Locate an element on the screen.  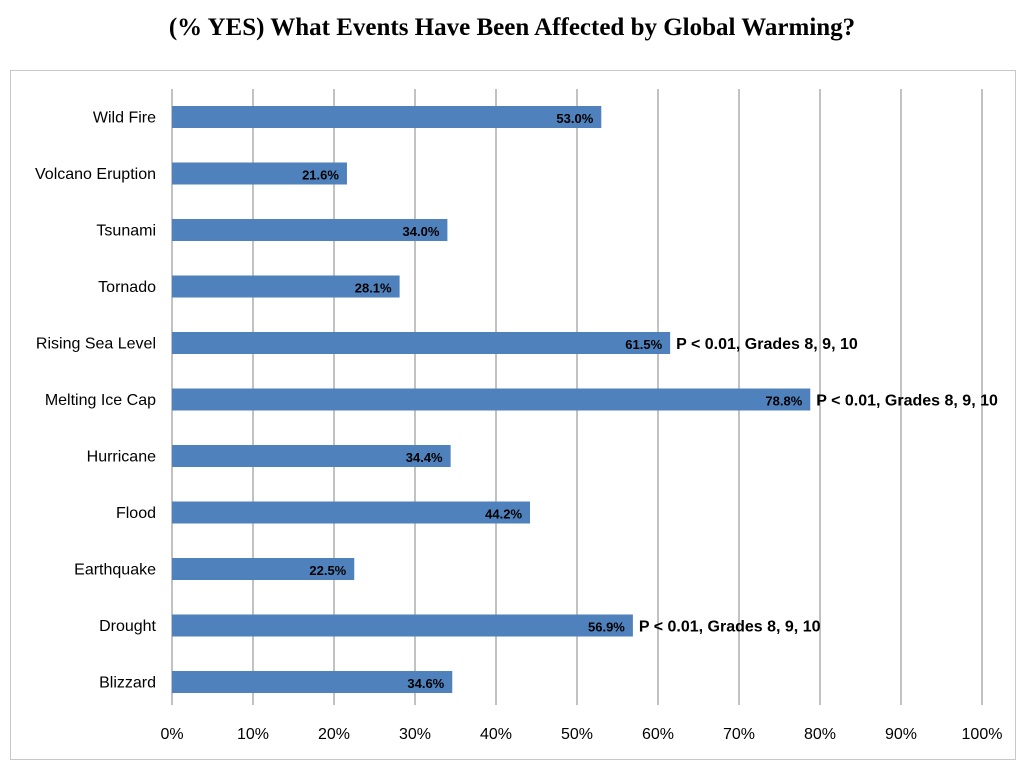
data-label: 28.1% is located at coordinates (373, 288).